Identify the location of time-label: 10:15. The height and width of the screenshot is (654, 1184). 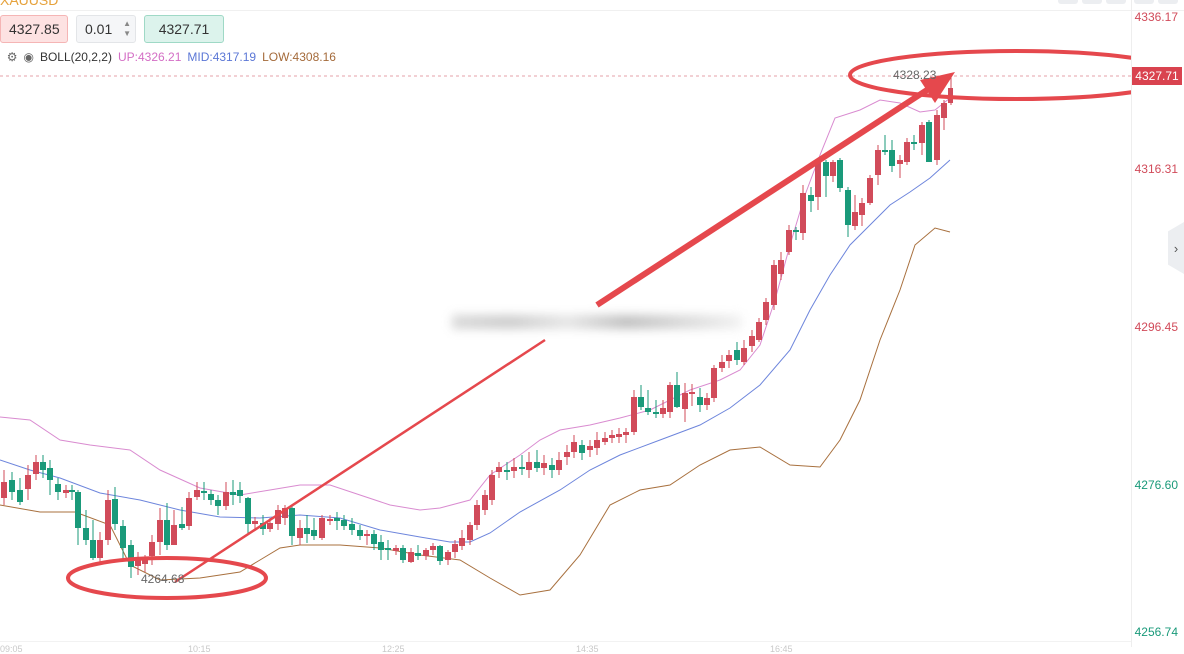
(199, 649).